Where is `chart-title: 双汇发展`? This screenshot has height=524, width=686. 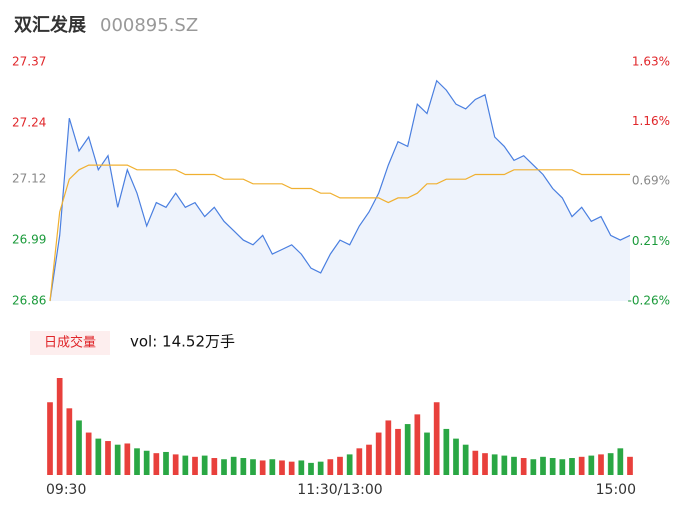 chart-title: 双汇发展 is located at coordinates (50, 25).